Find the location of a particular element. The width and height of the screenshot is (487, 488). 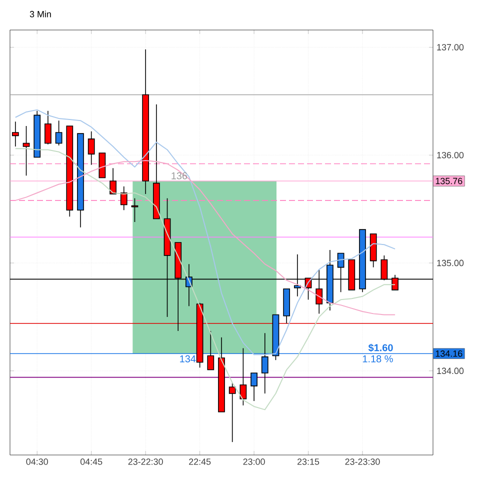

y-tick-label: 135.00 is located at coordinates (450, 263).